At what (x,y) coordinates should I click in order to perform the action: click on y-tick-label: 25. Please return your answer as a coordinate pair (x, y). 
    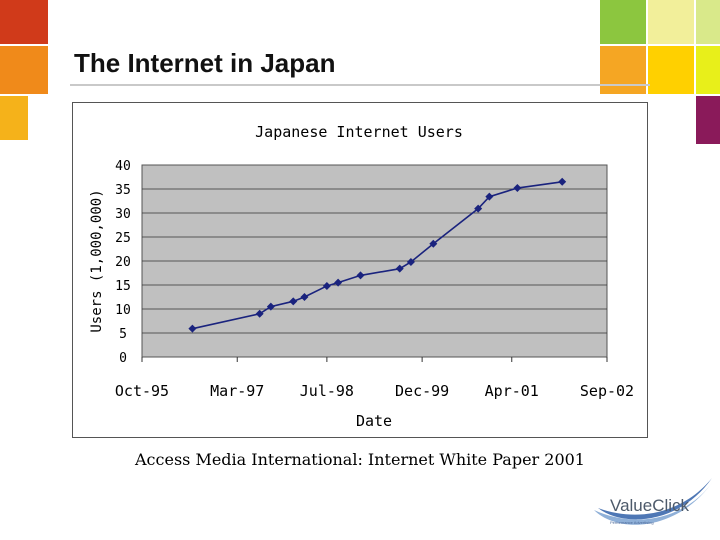
    Looking at the image, I should click on (123, 238).